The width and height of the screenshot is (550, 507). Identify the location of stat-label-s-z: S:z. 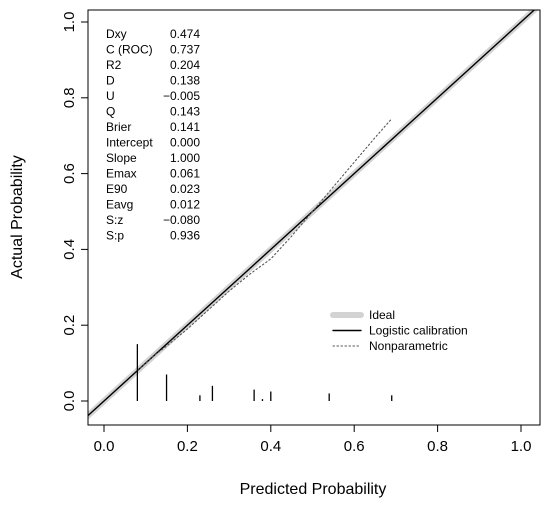
(114, 220).